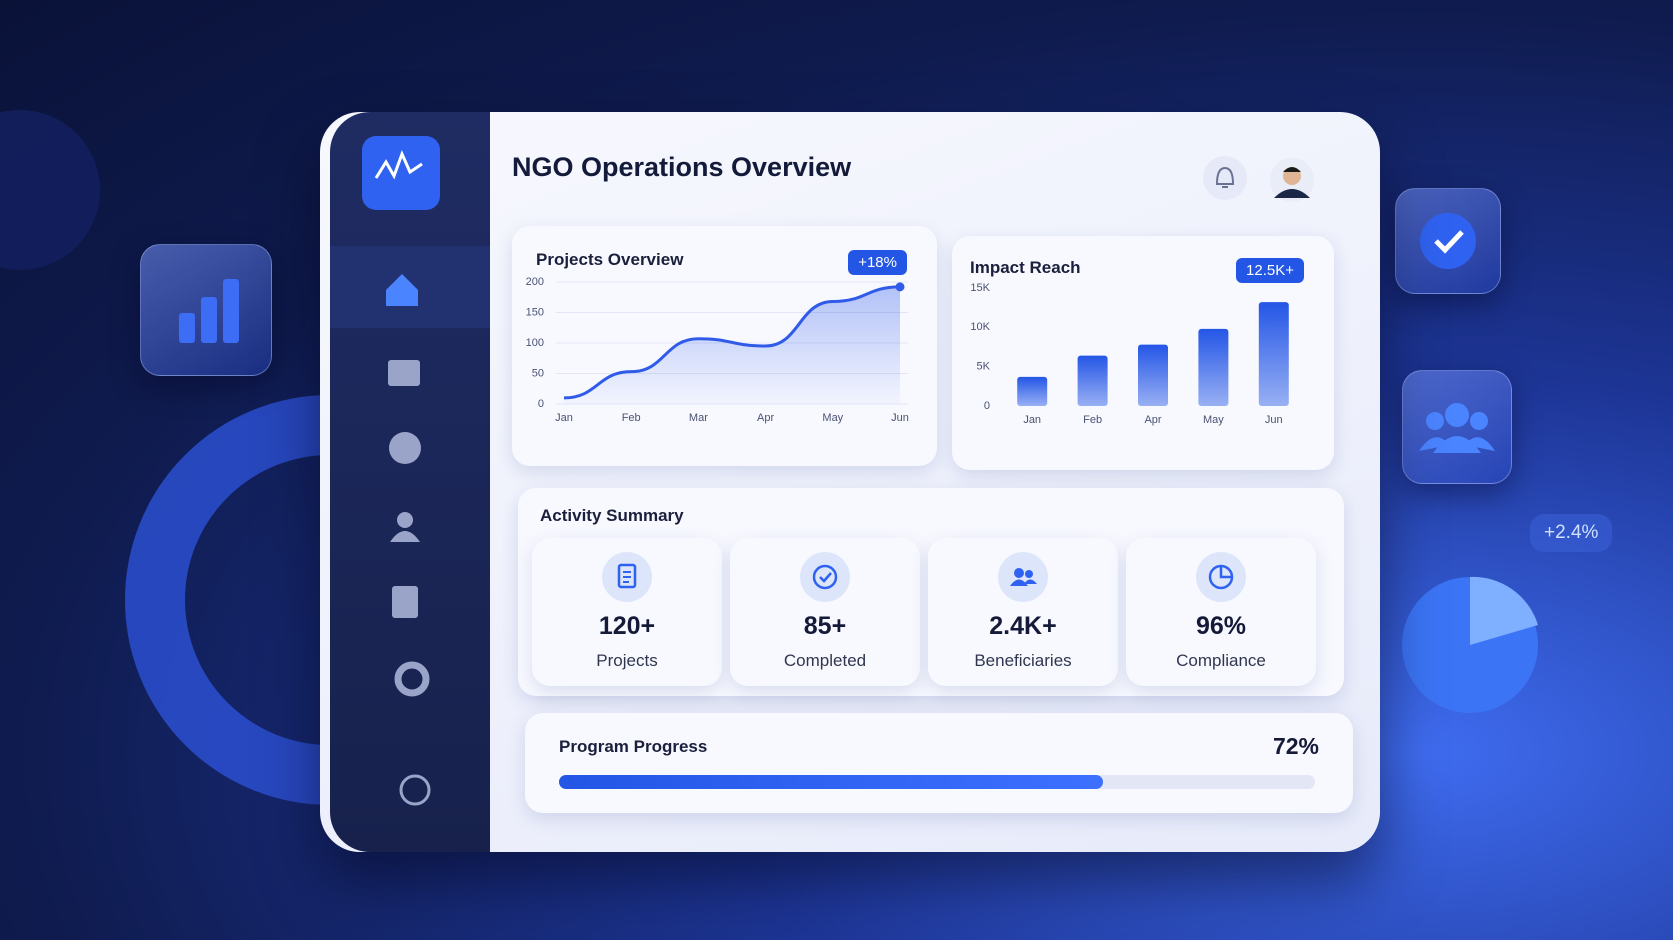 This screenshot has width=1673, height=940. Describe the element at coordinates (1023, 626) in the screenshot. I see `stat-value: 2.4K+` at that location.